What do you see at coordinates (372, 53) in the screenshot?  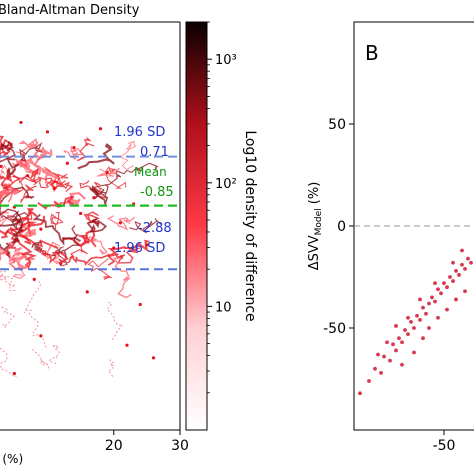 I see `panel-b-label: B` at bounding box center [372, 53].